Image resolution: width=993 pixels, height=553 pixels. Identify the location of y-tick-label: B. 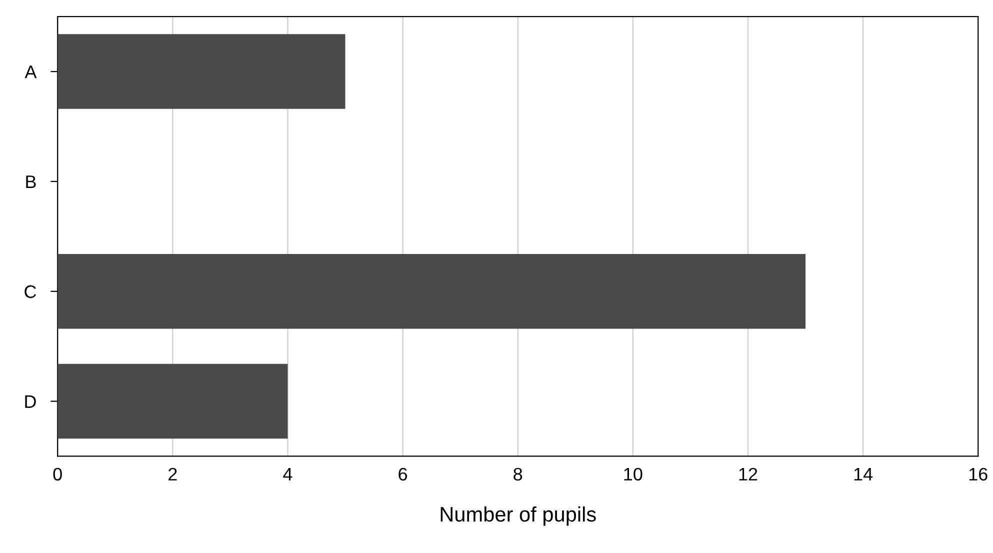
(31, 182).